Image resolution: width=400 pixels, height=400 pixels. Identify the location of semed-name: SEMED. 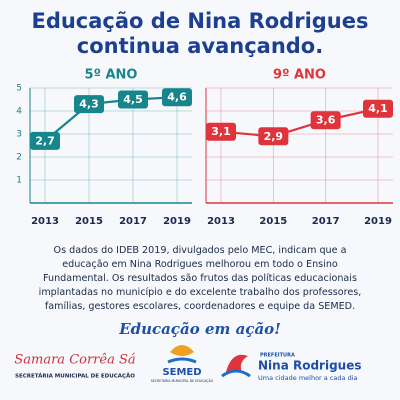
(181, 372).